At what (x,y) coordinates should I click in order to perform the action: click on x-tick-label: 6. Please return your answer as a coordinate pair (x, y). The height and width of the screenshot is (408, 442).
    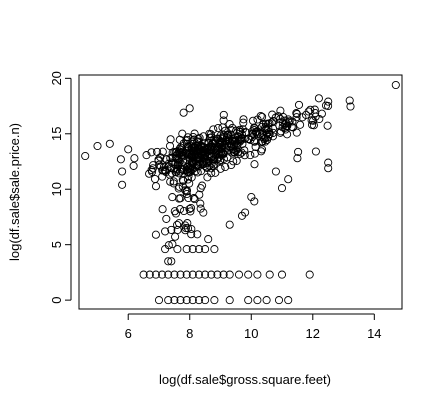
    Looking at the image, I should click on (128, 333).